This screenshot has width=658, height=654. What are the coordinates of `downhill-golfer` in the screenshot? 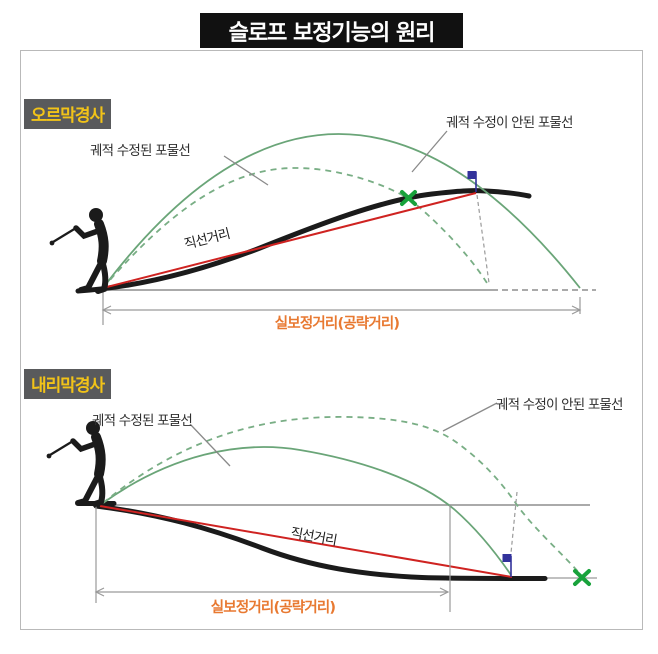 It's located at (75, 462).